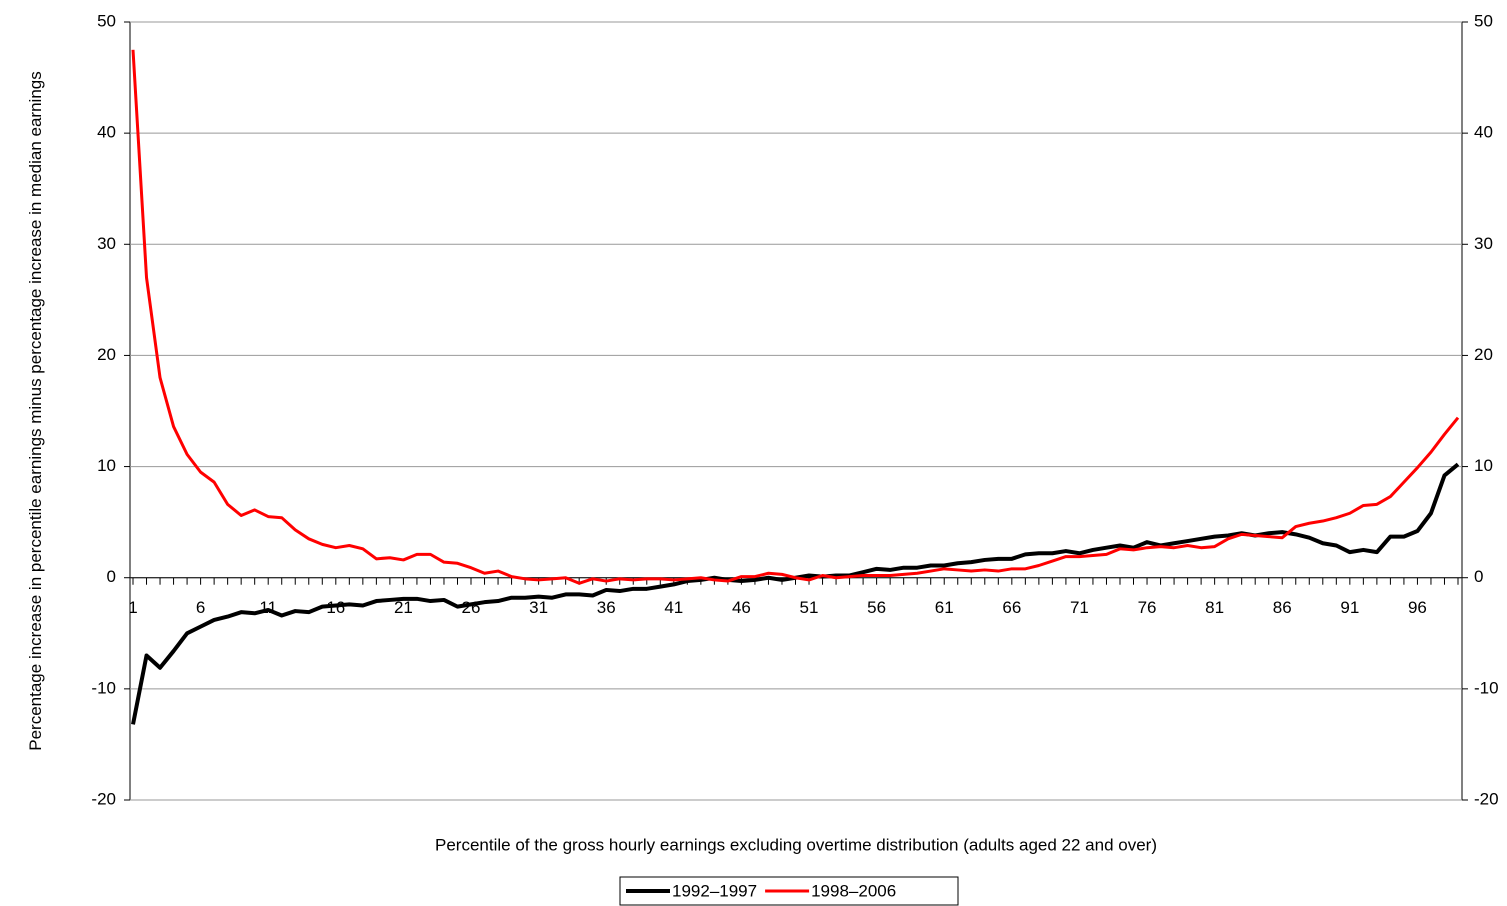 The height and width of the screenshot is (906, 1507). Describe the element at coordinates (1483, 132) in the screenshot. I see `y2-tick-label: 40` at that location.